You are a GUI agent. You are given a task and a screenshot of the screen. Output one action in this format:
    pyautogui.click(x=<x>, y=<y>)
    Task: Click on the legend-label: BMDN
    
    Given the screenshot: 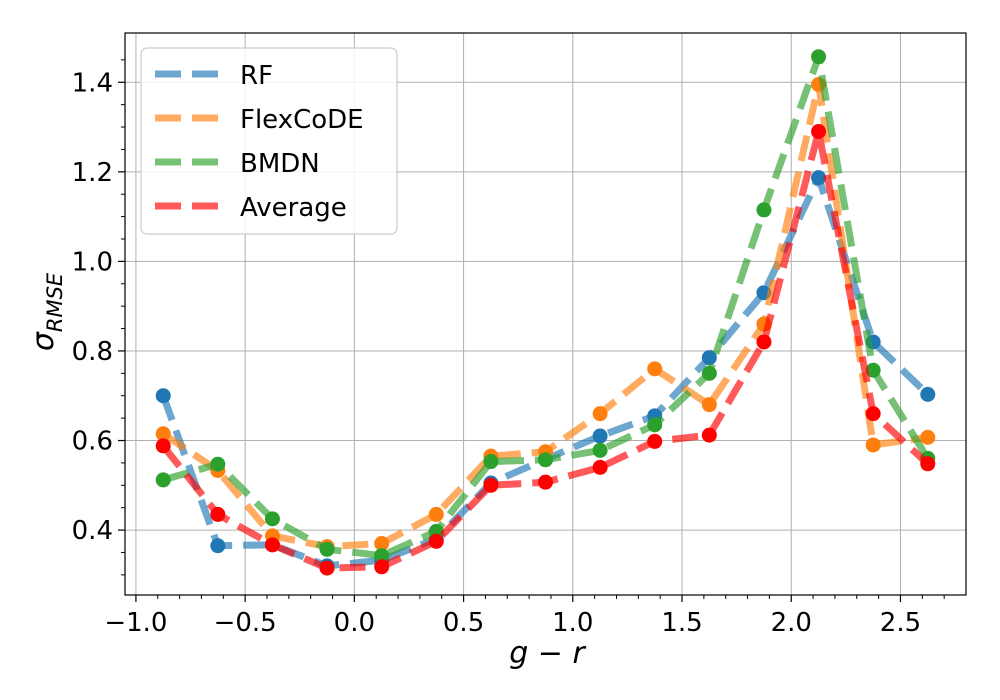 What is the action you would take?
    pyautogui.click(x=280, y=164)
    